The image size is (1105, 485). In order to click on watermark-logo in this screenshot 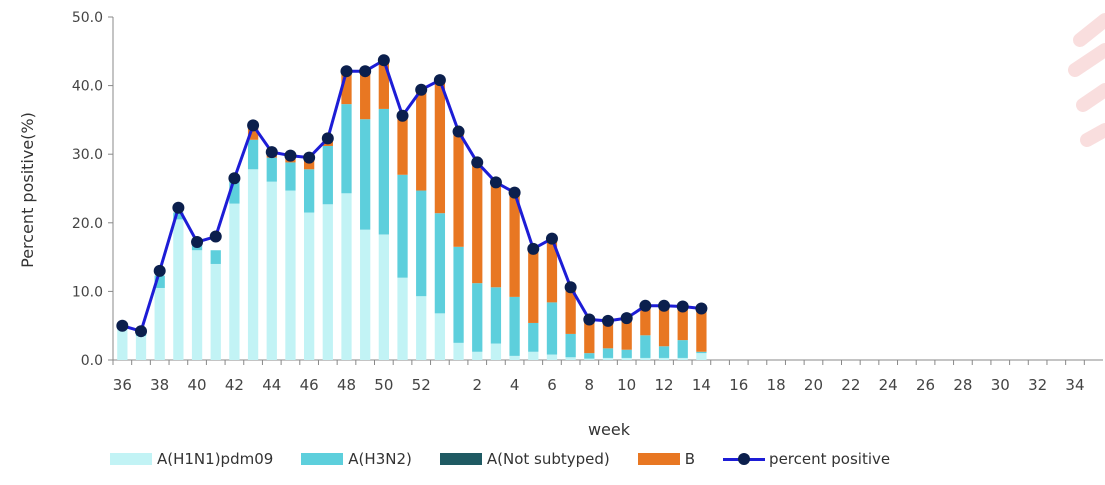, I will do `click(1086, 80)`.